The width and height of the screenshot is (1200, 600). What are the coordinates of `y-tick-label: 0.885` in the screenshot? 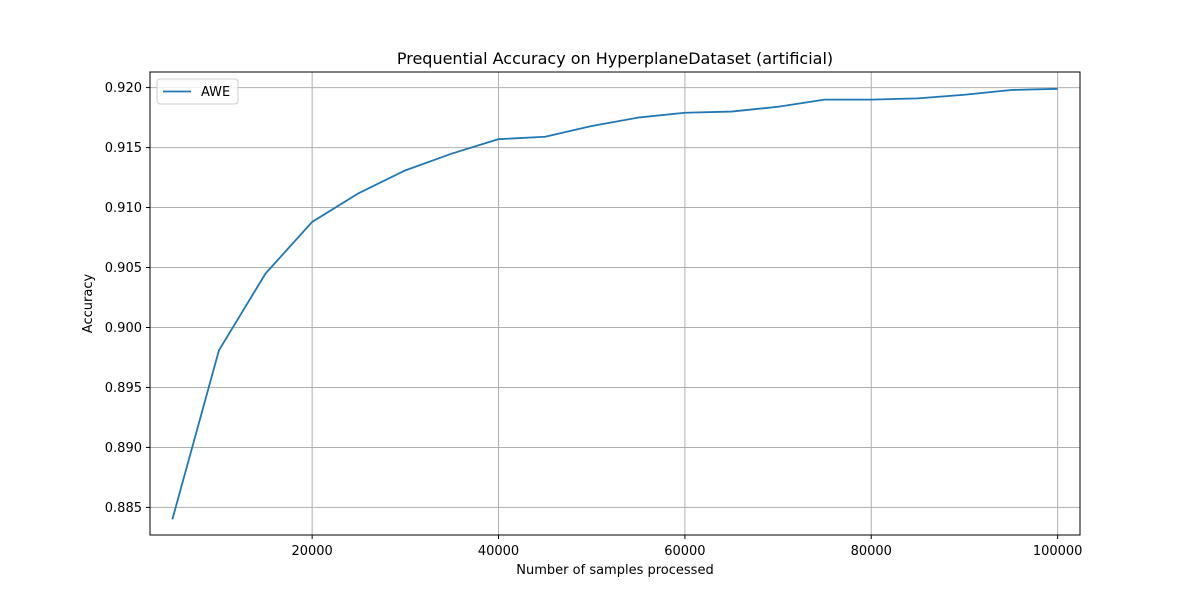 It's located at (123, 508).